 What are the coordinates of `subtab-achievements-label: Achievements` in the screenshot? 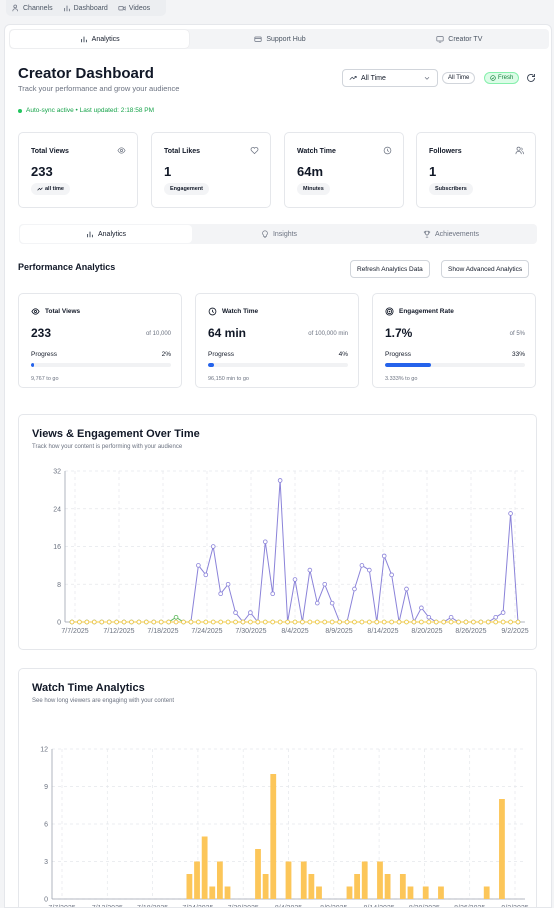 It's located at (457, 234).